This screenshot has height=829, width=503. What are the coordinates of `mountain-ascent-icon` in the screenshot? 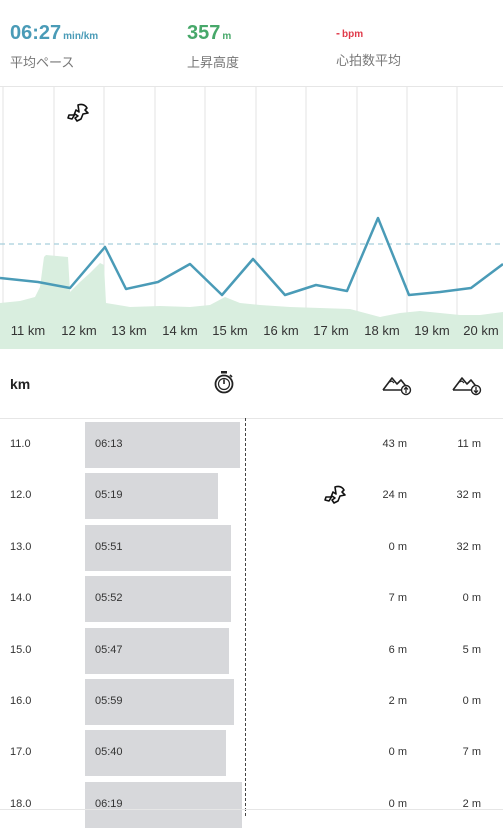 It's located at (397, 386).